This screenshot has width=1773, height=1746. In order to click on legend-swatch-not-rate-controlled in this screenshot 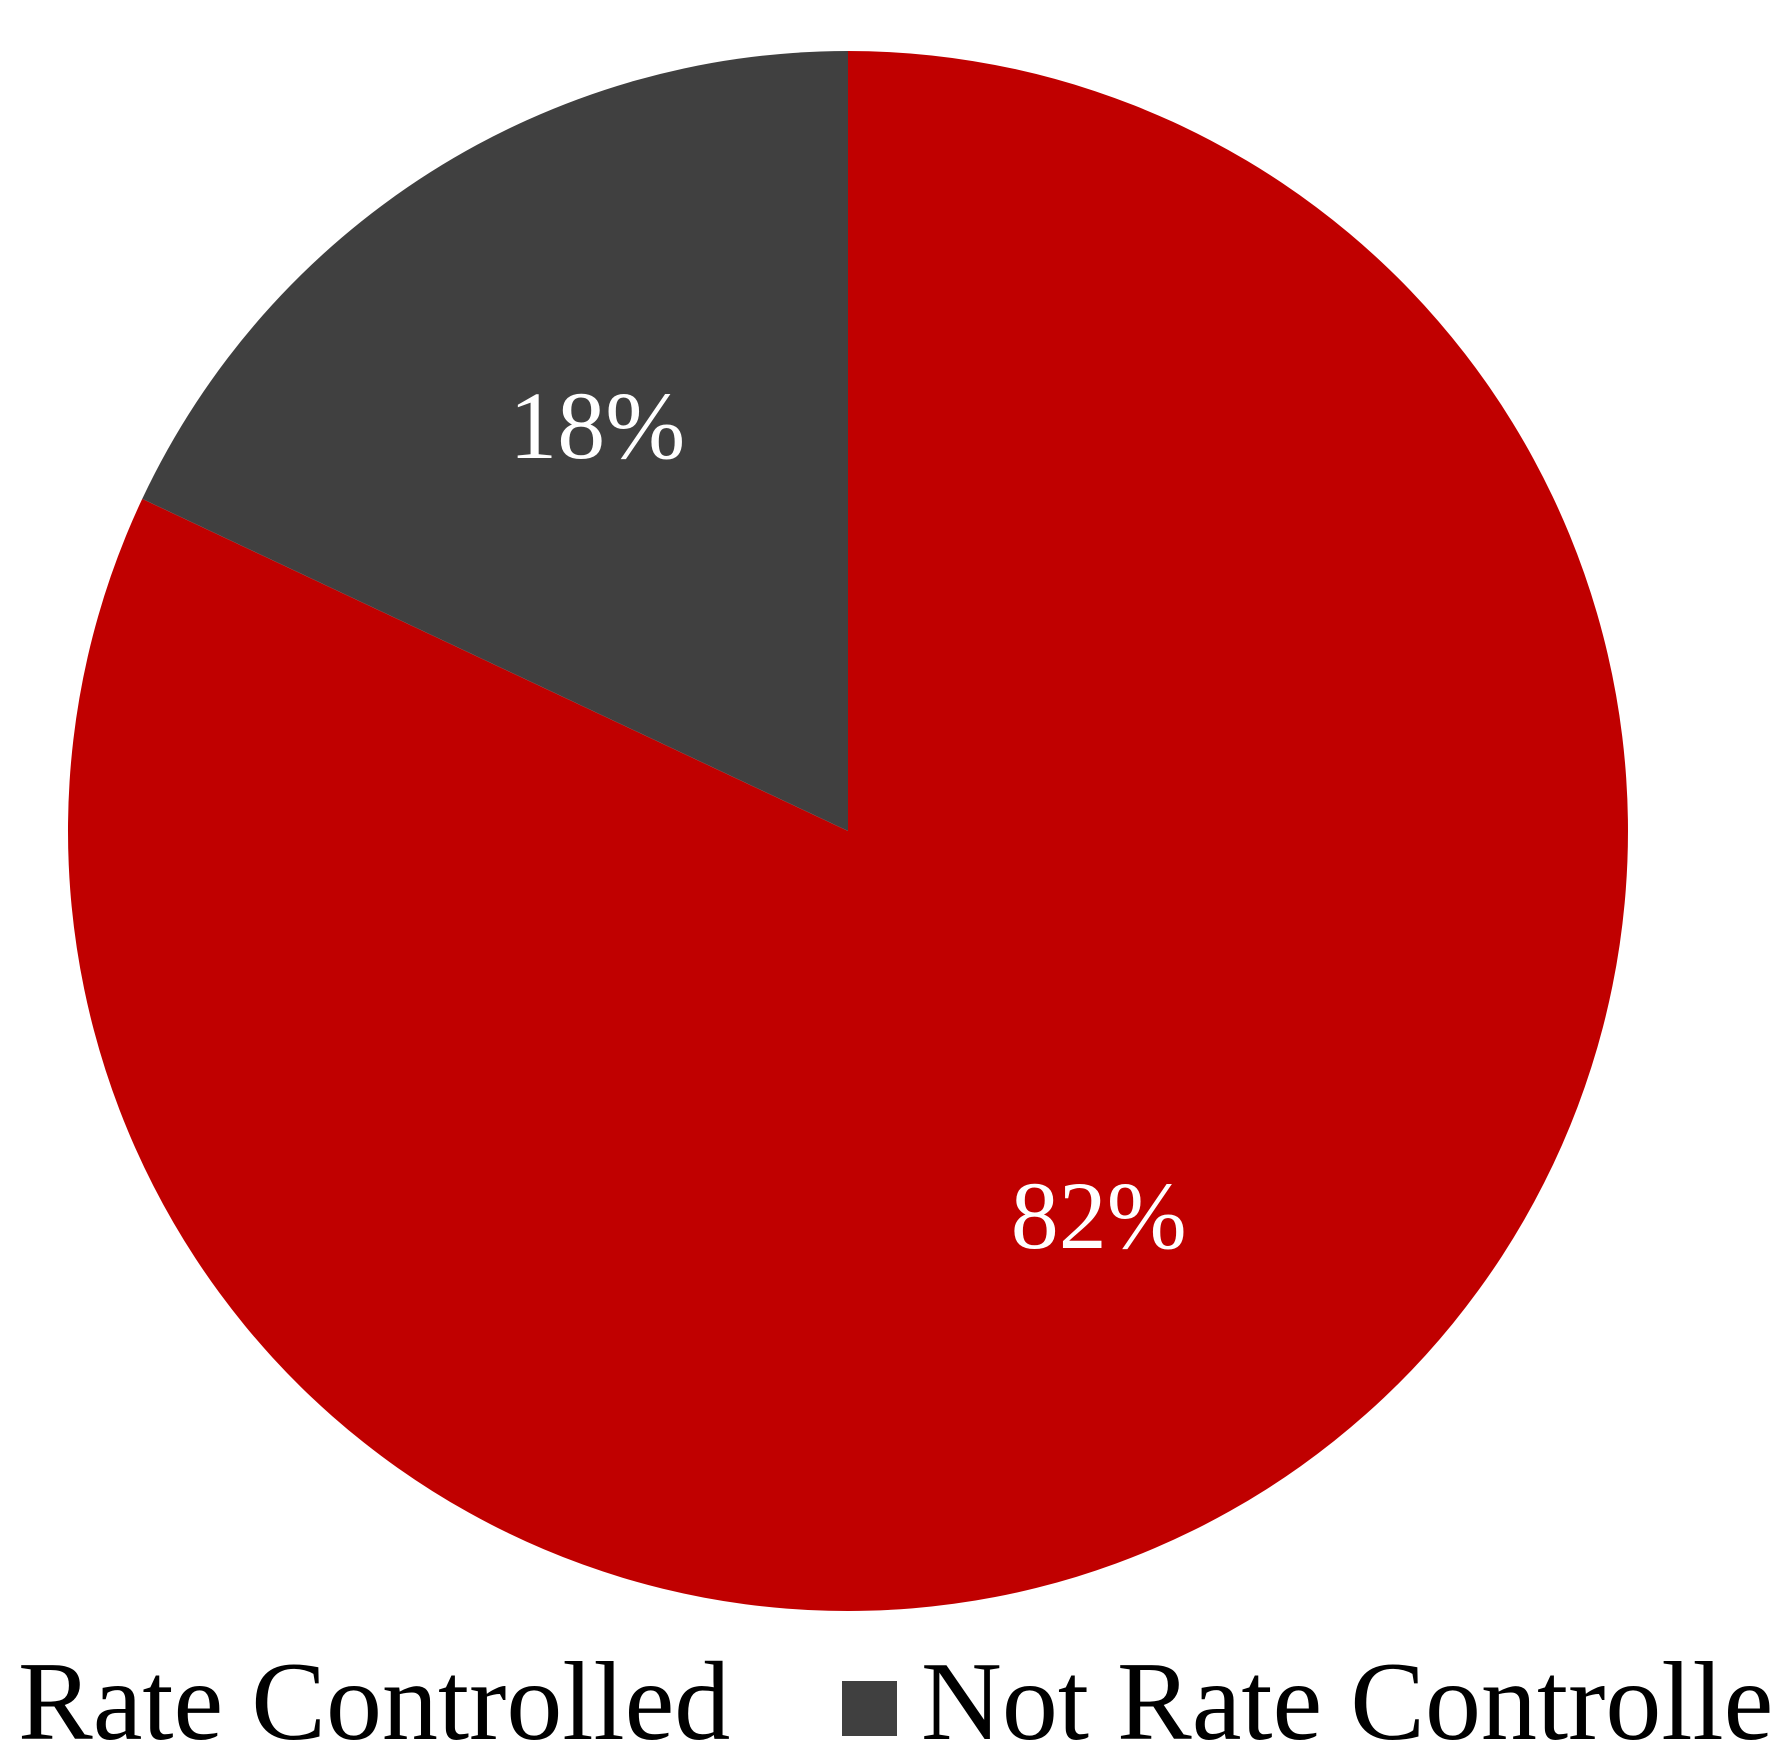, I will do `click(869, 1708)`.